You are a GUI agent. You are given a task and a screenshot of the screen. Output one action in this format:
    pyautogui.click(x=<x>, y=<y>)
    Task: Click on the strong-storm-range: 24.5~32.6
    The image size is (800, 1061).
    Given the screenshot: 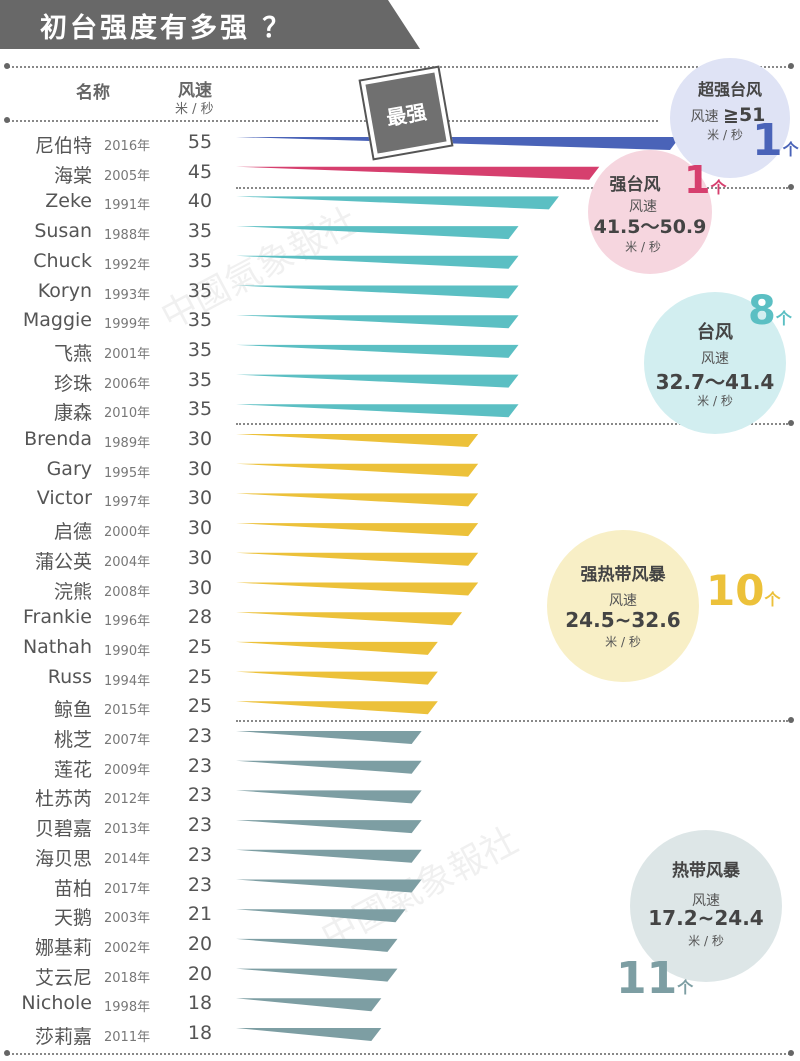 What is the action you would take?
    pyautogui.click(x=623, y=620)
    